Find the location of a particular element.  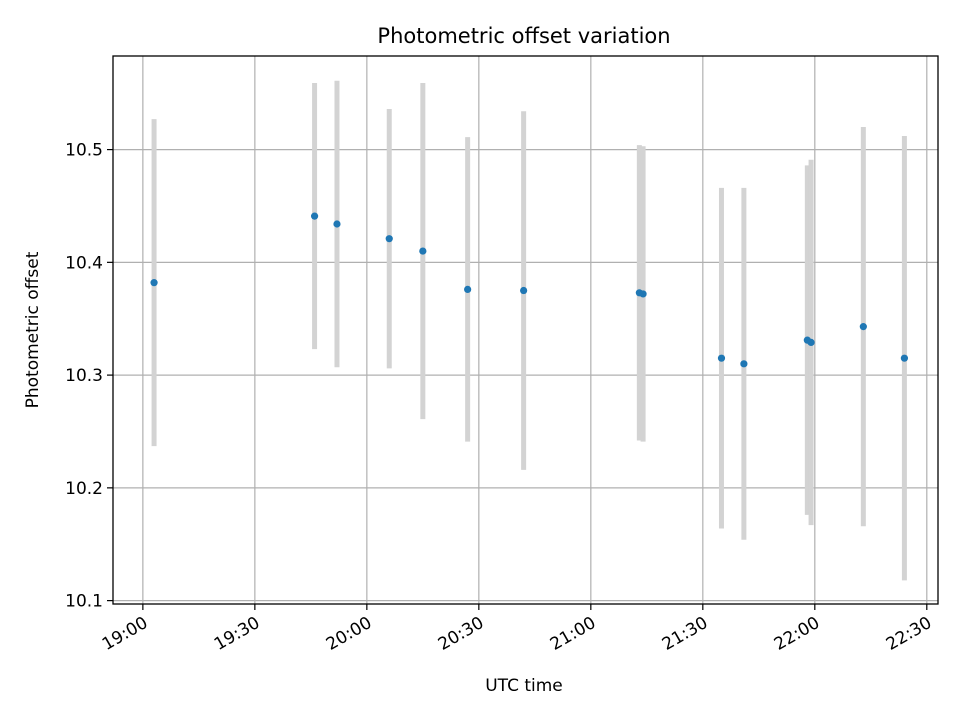

y-axis-ticks: 10.1 10.2 10.3 10.4 10.5 is located at coordinates (89, 376).